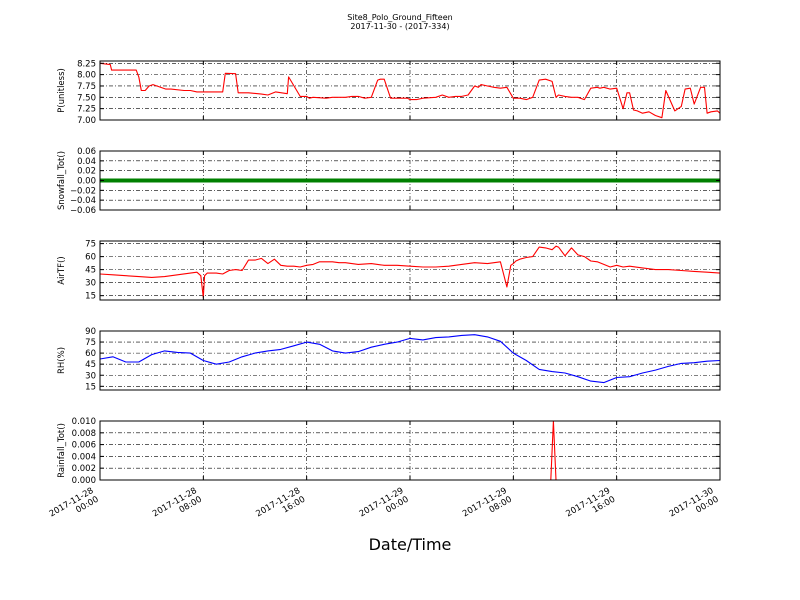 This screenshot has width=800, height=600. What do you see at coordinates (62, 360) in the screenshot?
I see `y-axis-label: RH(%)` at bounding box center [62, 360].